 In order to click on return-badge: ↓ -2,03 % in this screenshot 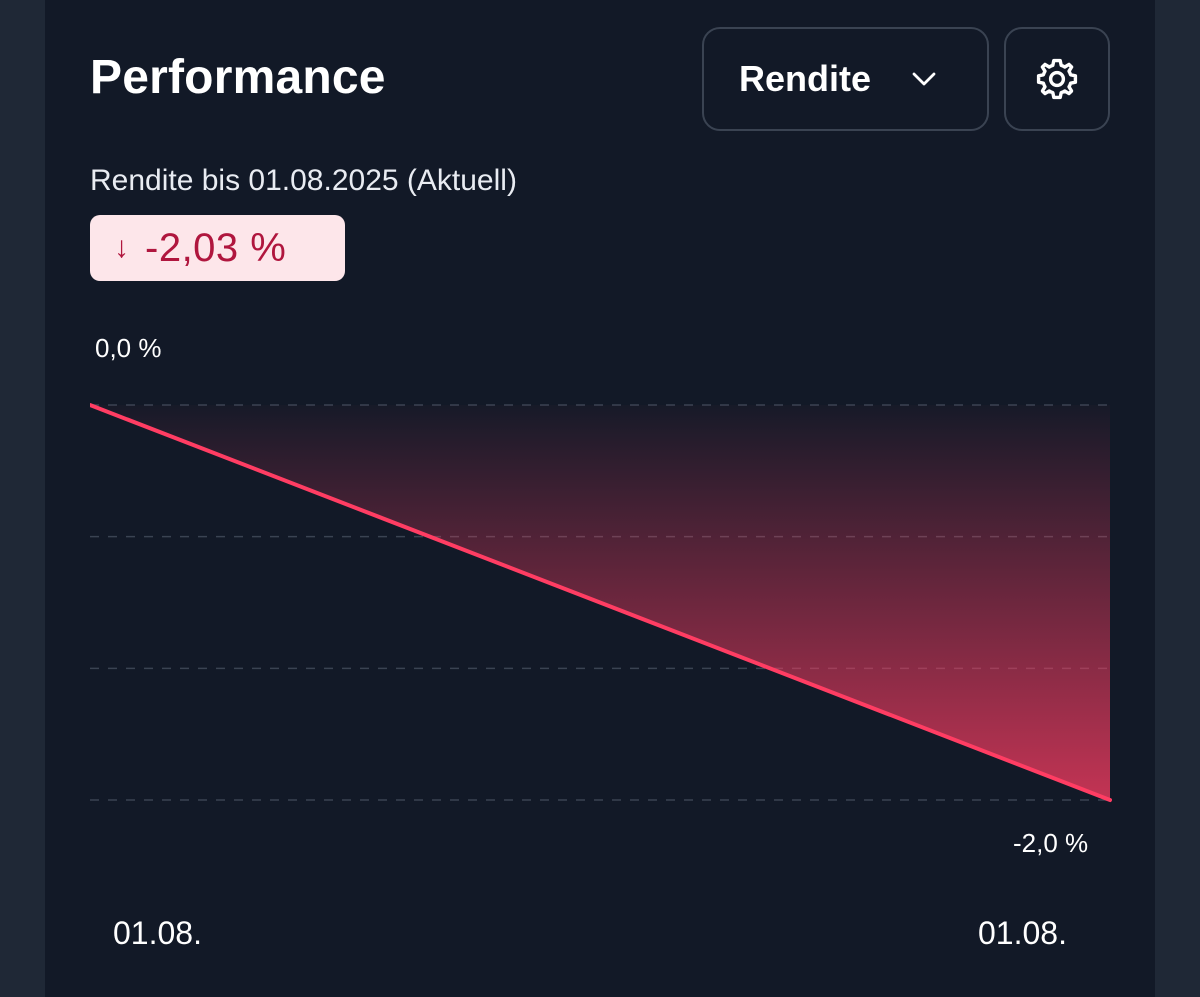, I will do `click(217, 248)`.